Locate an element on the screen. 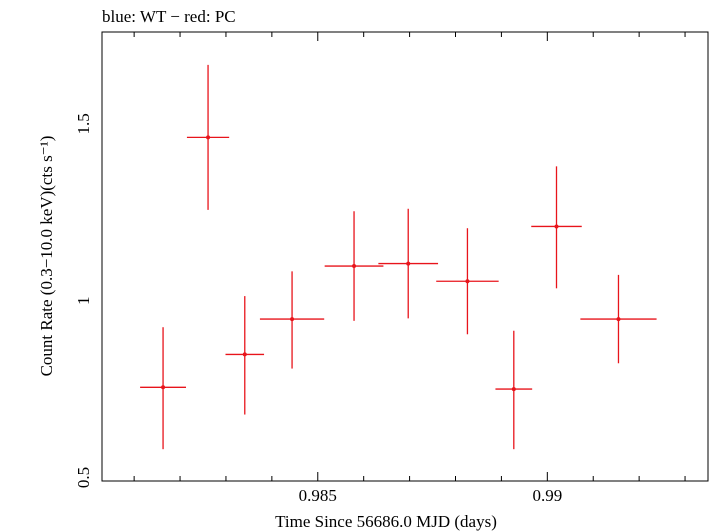 The width and height of the screenshot is (709, 532). x-tick-label: 0.985 is located at coordinates (318, 495).